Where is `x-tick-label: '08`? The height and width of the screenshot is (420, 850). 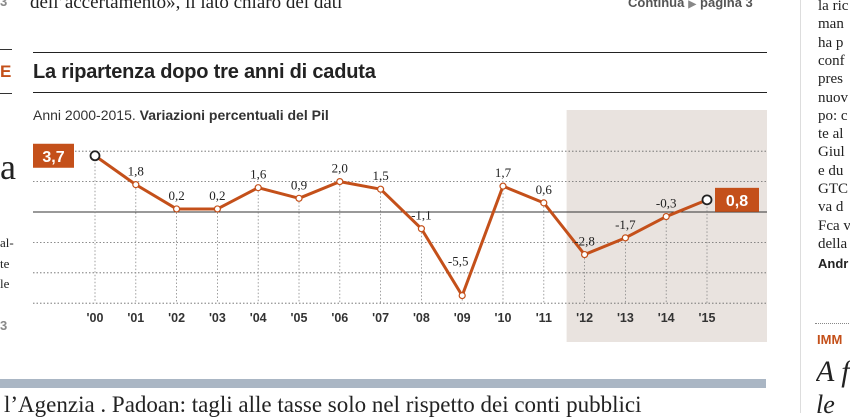 x-tick-label: '08 is located at coordinates (421, 318).